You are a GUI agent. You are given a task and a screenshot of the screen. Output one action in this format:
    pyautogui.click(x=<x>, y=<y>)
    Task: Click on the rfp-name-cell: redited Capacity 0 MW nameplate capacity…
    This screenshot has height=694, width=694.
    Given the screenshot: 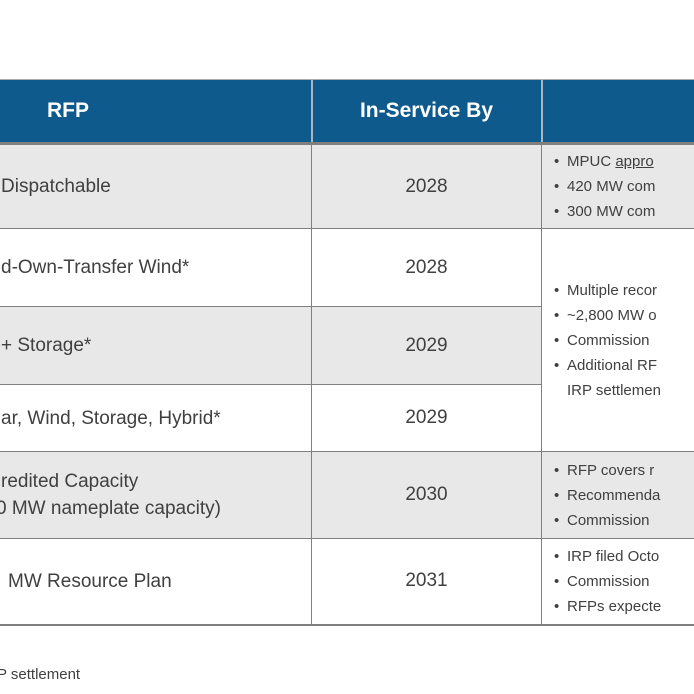 What is the action you would take?
    pyautogui.click(x=156, y=495)
    